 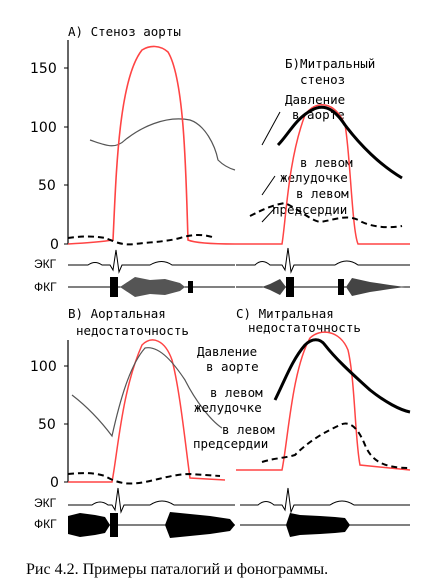 What do you see at coordinates (290, 287) in the screenshot?
I see `panel-b-s1-sound` at bounding box center [290, 287].